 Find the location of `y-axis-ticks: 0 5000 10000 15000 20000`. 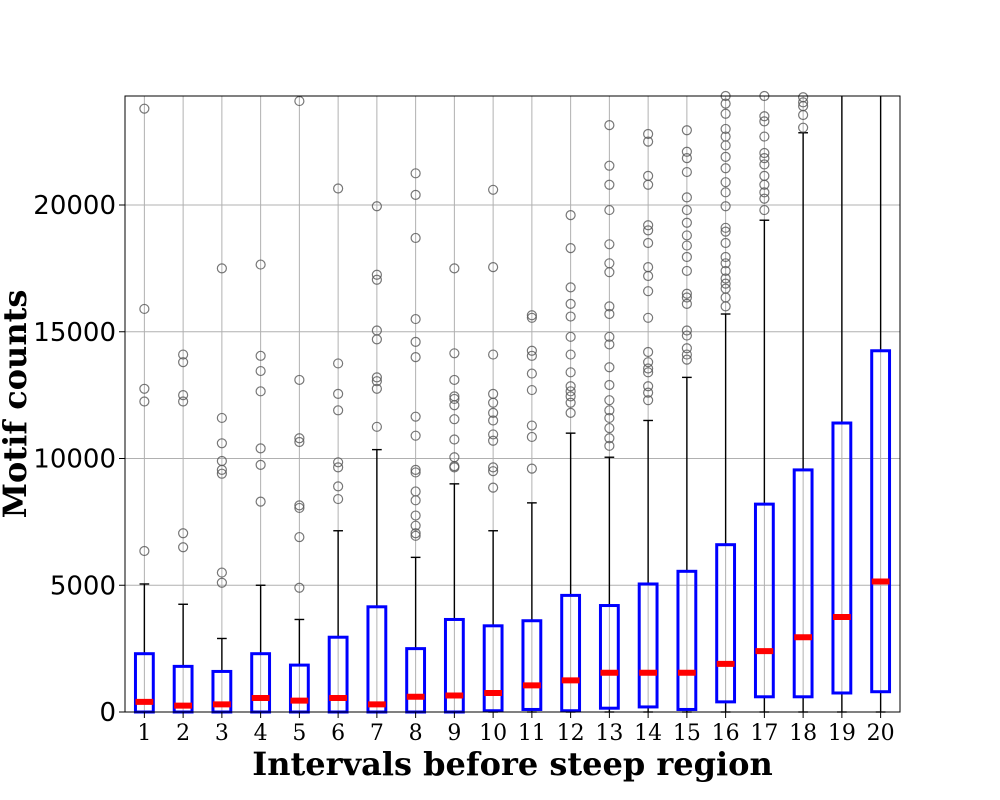

y-axis-ticks: 0 5000 10000 15000 20000 is located at coordinates (79, 459).